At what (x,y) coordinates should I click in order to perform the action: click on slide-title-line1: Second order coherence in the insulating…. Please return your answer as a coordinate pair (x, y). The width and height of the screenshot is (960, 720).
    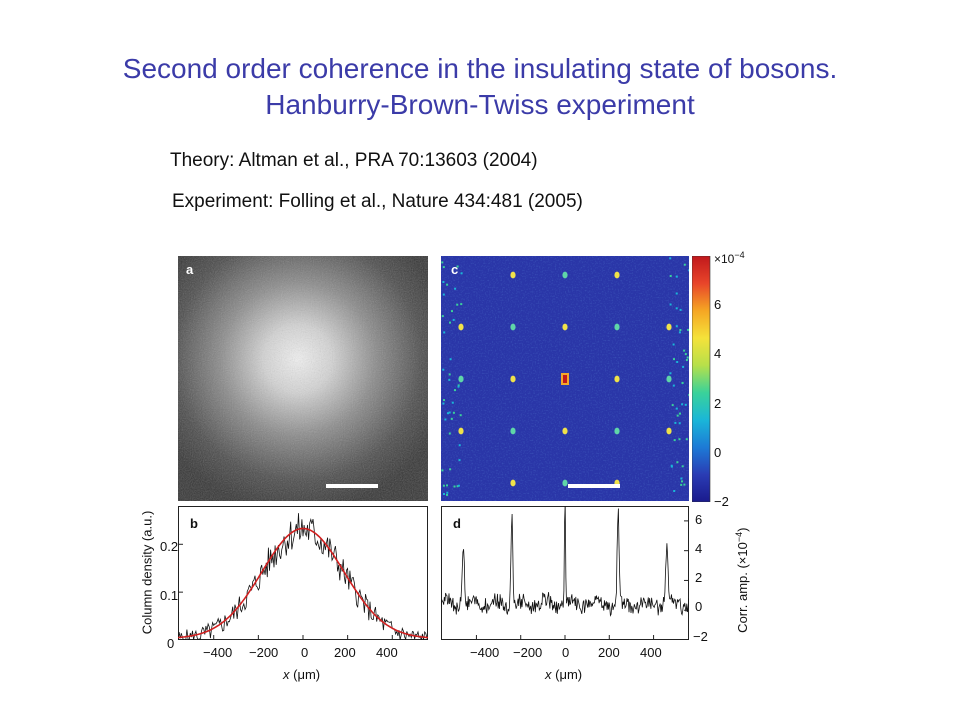
    Looking at the image, I should click on (480, 68).